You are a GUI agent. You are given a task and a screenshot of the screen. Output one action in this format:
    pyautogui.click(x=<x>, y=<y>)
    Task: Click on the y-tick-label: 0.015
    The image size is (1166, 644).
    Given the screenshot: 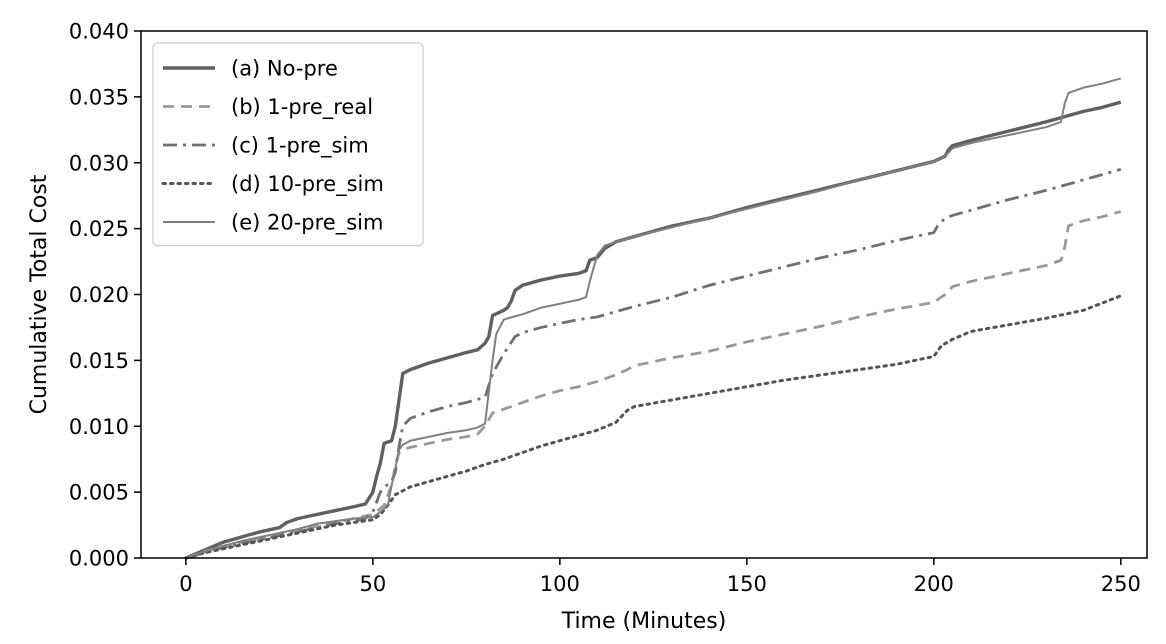 What is the action you would take?
    pyautogui.click(x=99, y=361)
    